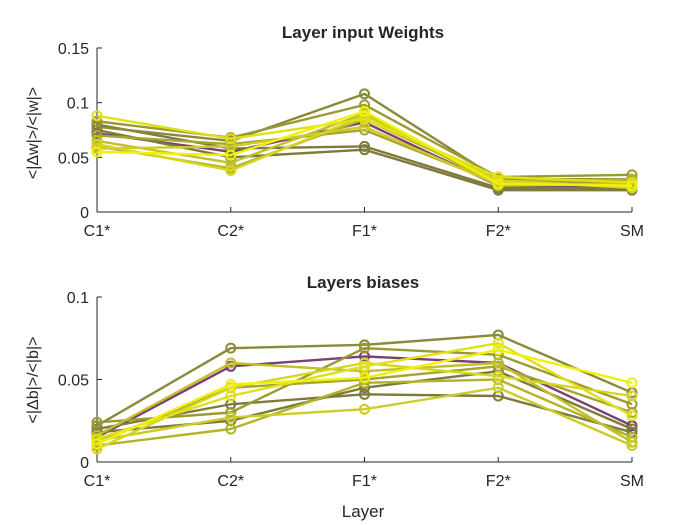 This screenshot has height=525, width=700. What do you see at coordinates (363, 282) in the screenshot?
I see `biases-chart-title: Layers biases` at bounding box center [363, 282].